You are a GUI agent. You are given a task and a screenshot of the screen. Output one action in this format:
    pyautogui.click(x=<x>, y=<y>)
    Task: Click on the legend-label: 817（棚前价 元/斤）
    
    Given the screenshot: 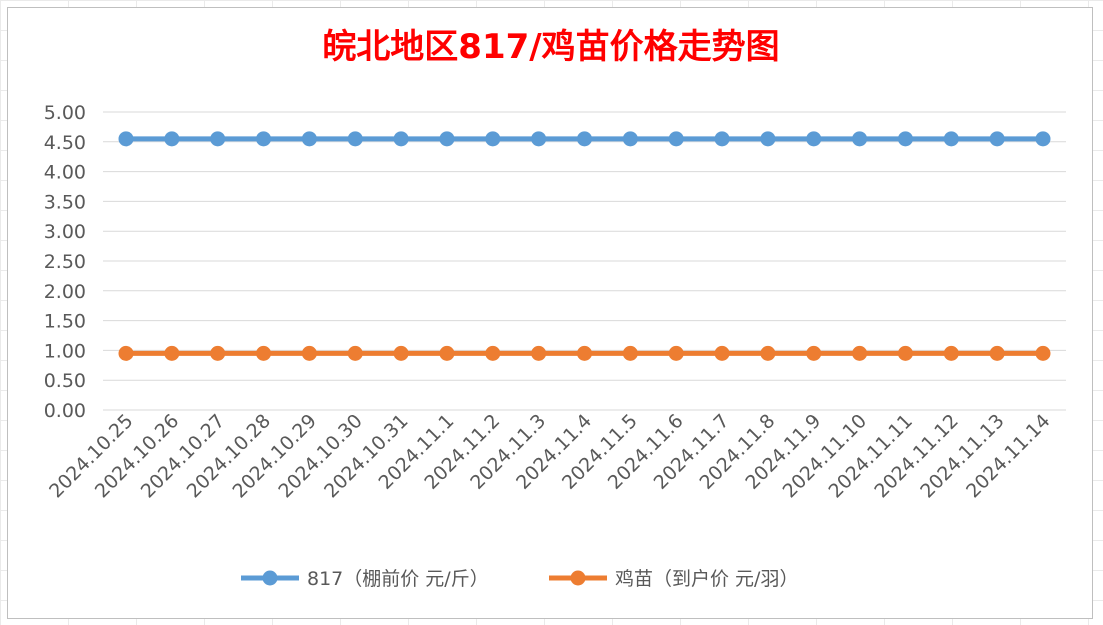 What is the action you would take?
    pyautogui.click(x=398, y=579)
    